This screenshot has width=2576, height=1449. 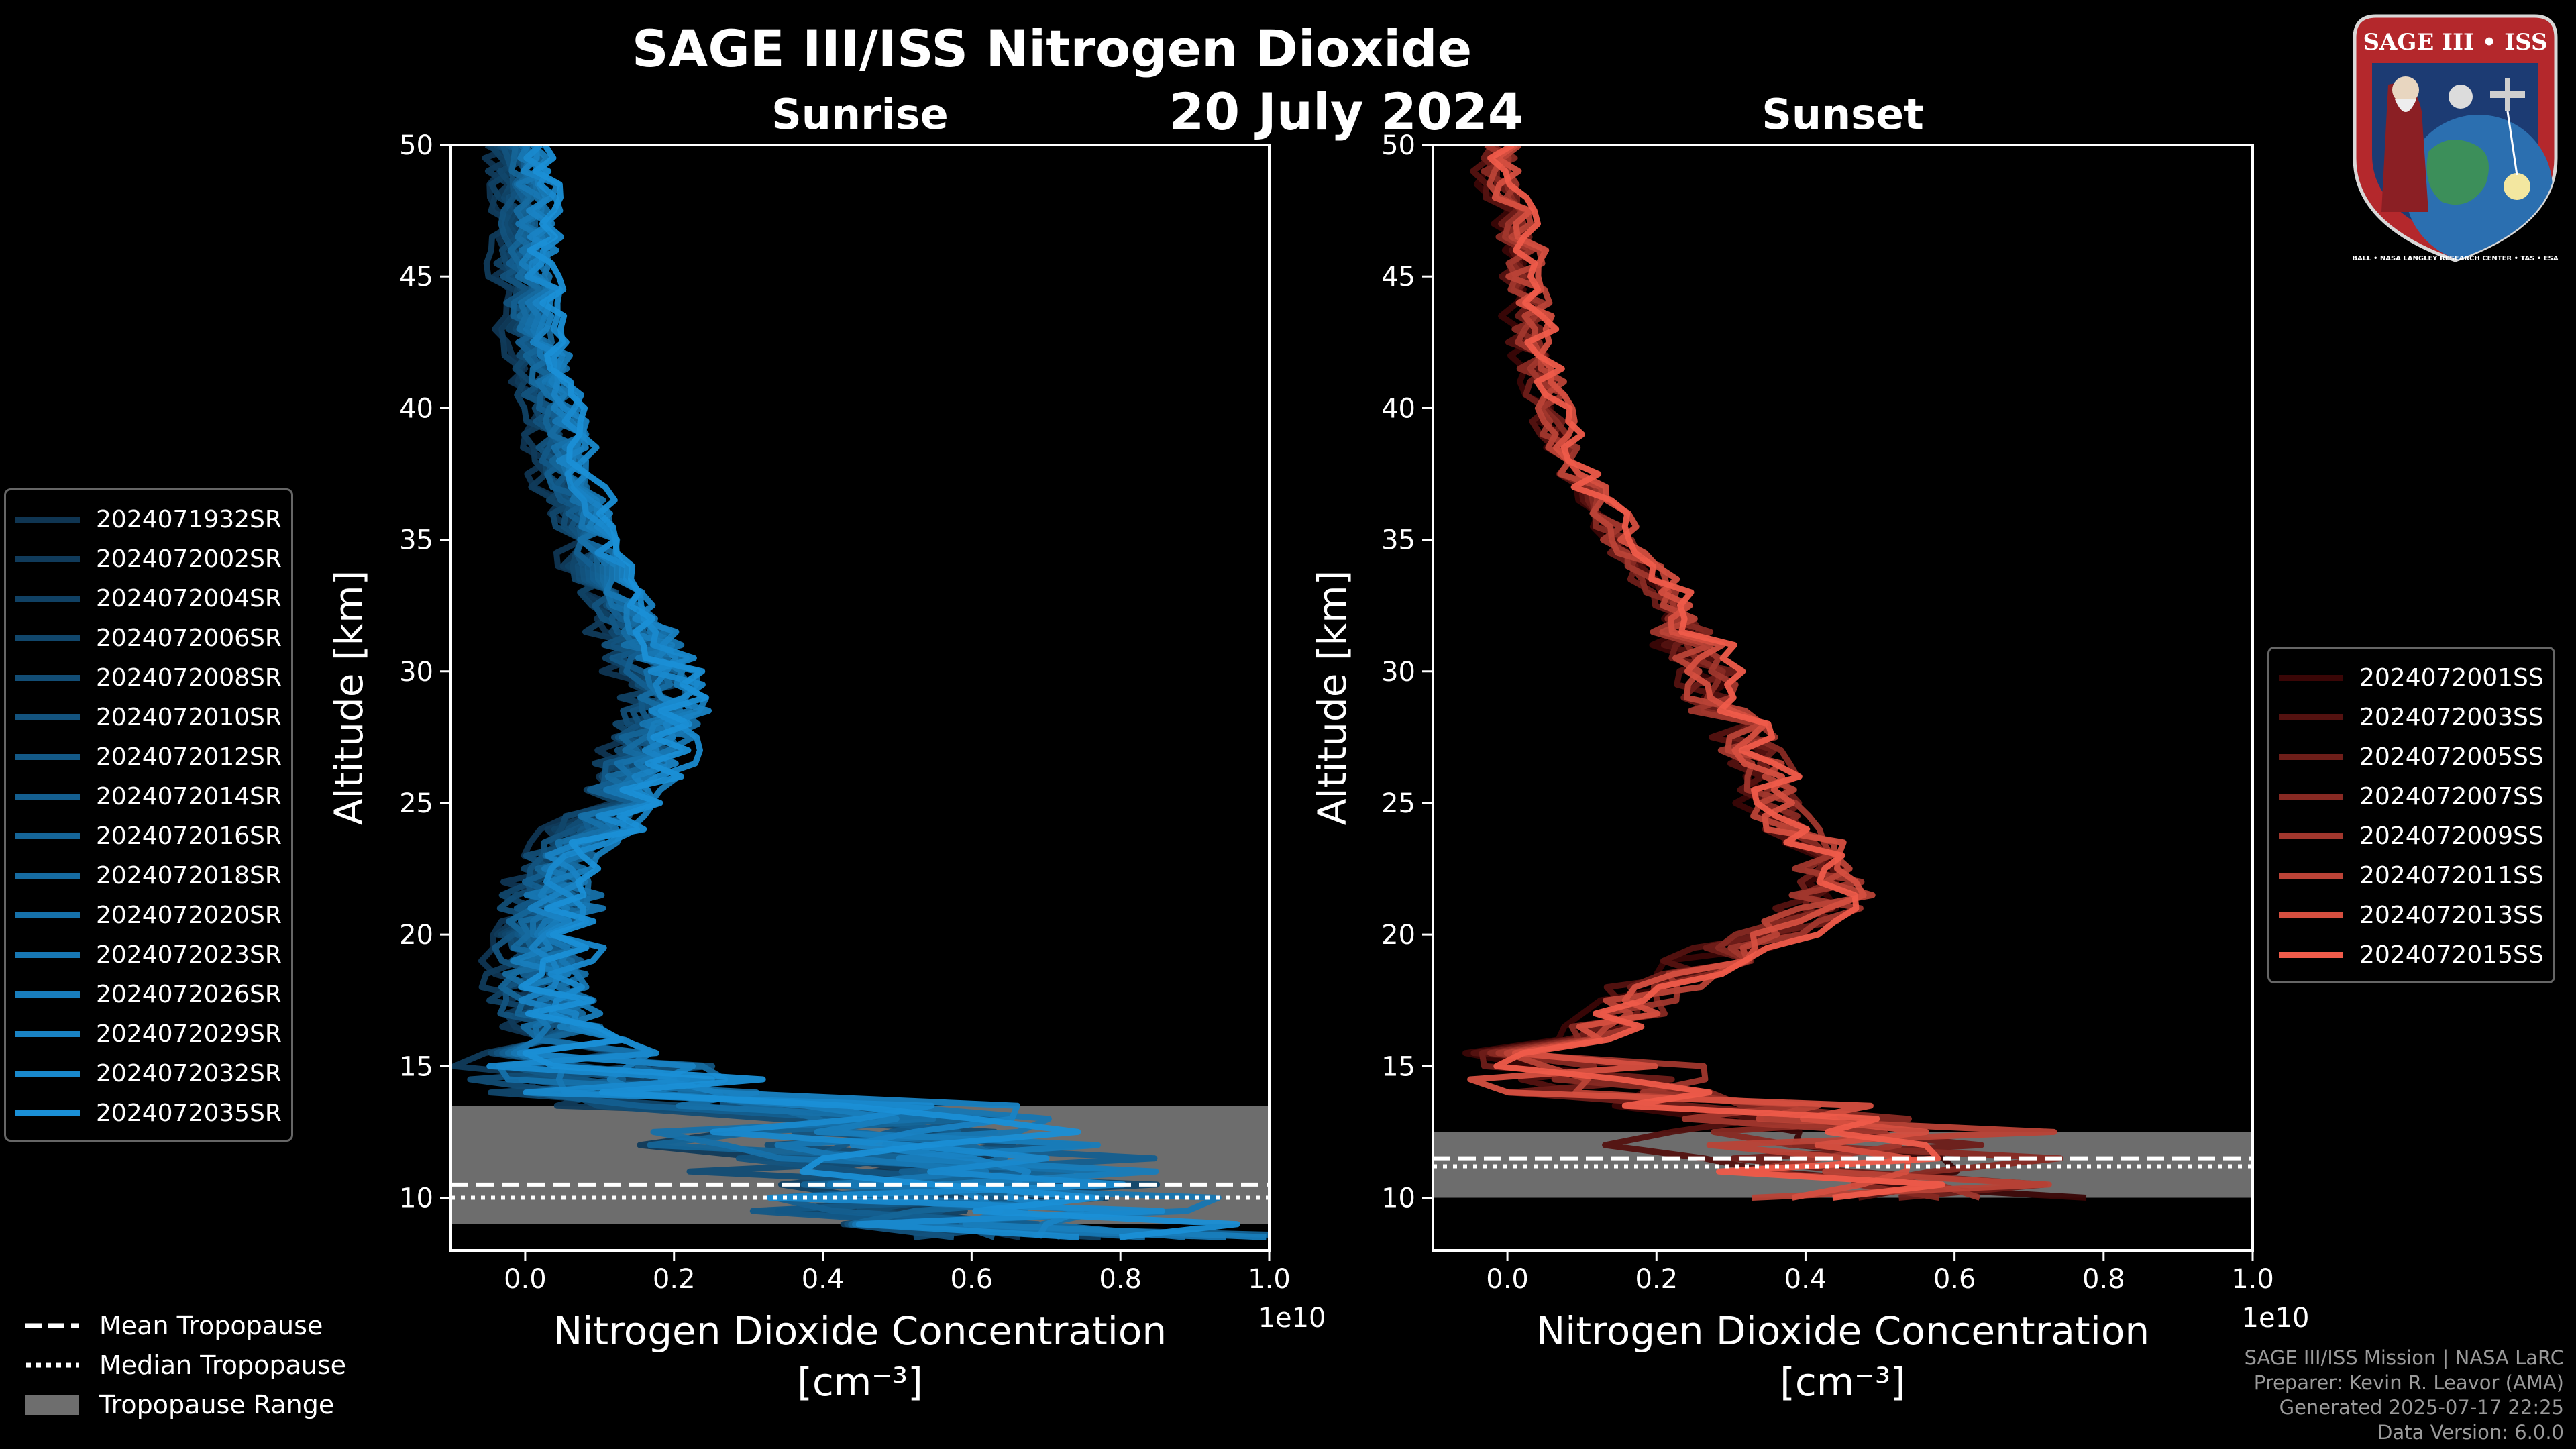 I want to click on legend-item: 2024072011SS, so click(x=2411, y=876).